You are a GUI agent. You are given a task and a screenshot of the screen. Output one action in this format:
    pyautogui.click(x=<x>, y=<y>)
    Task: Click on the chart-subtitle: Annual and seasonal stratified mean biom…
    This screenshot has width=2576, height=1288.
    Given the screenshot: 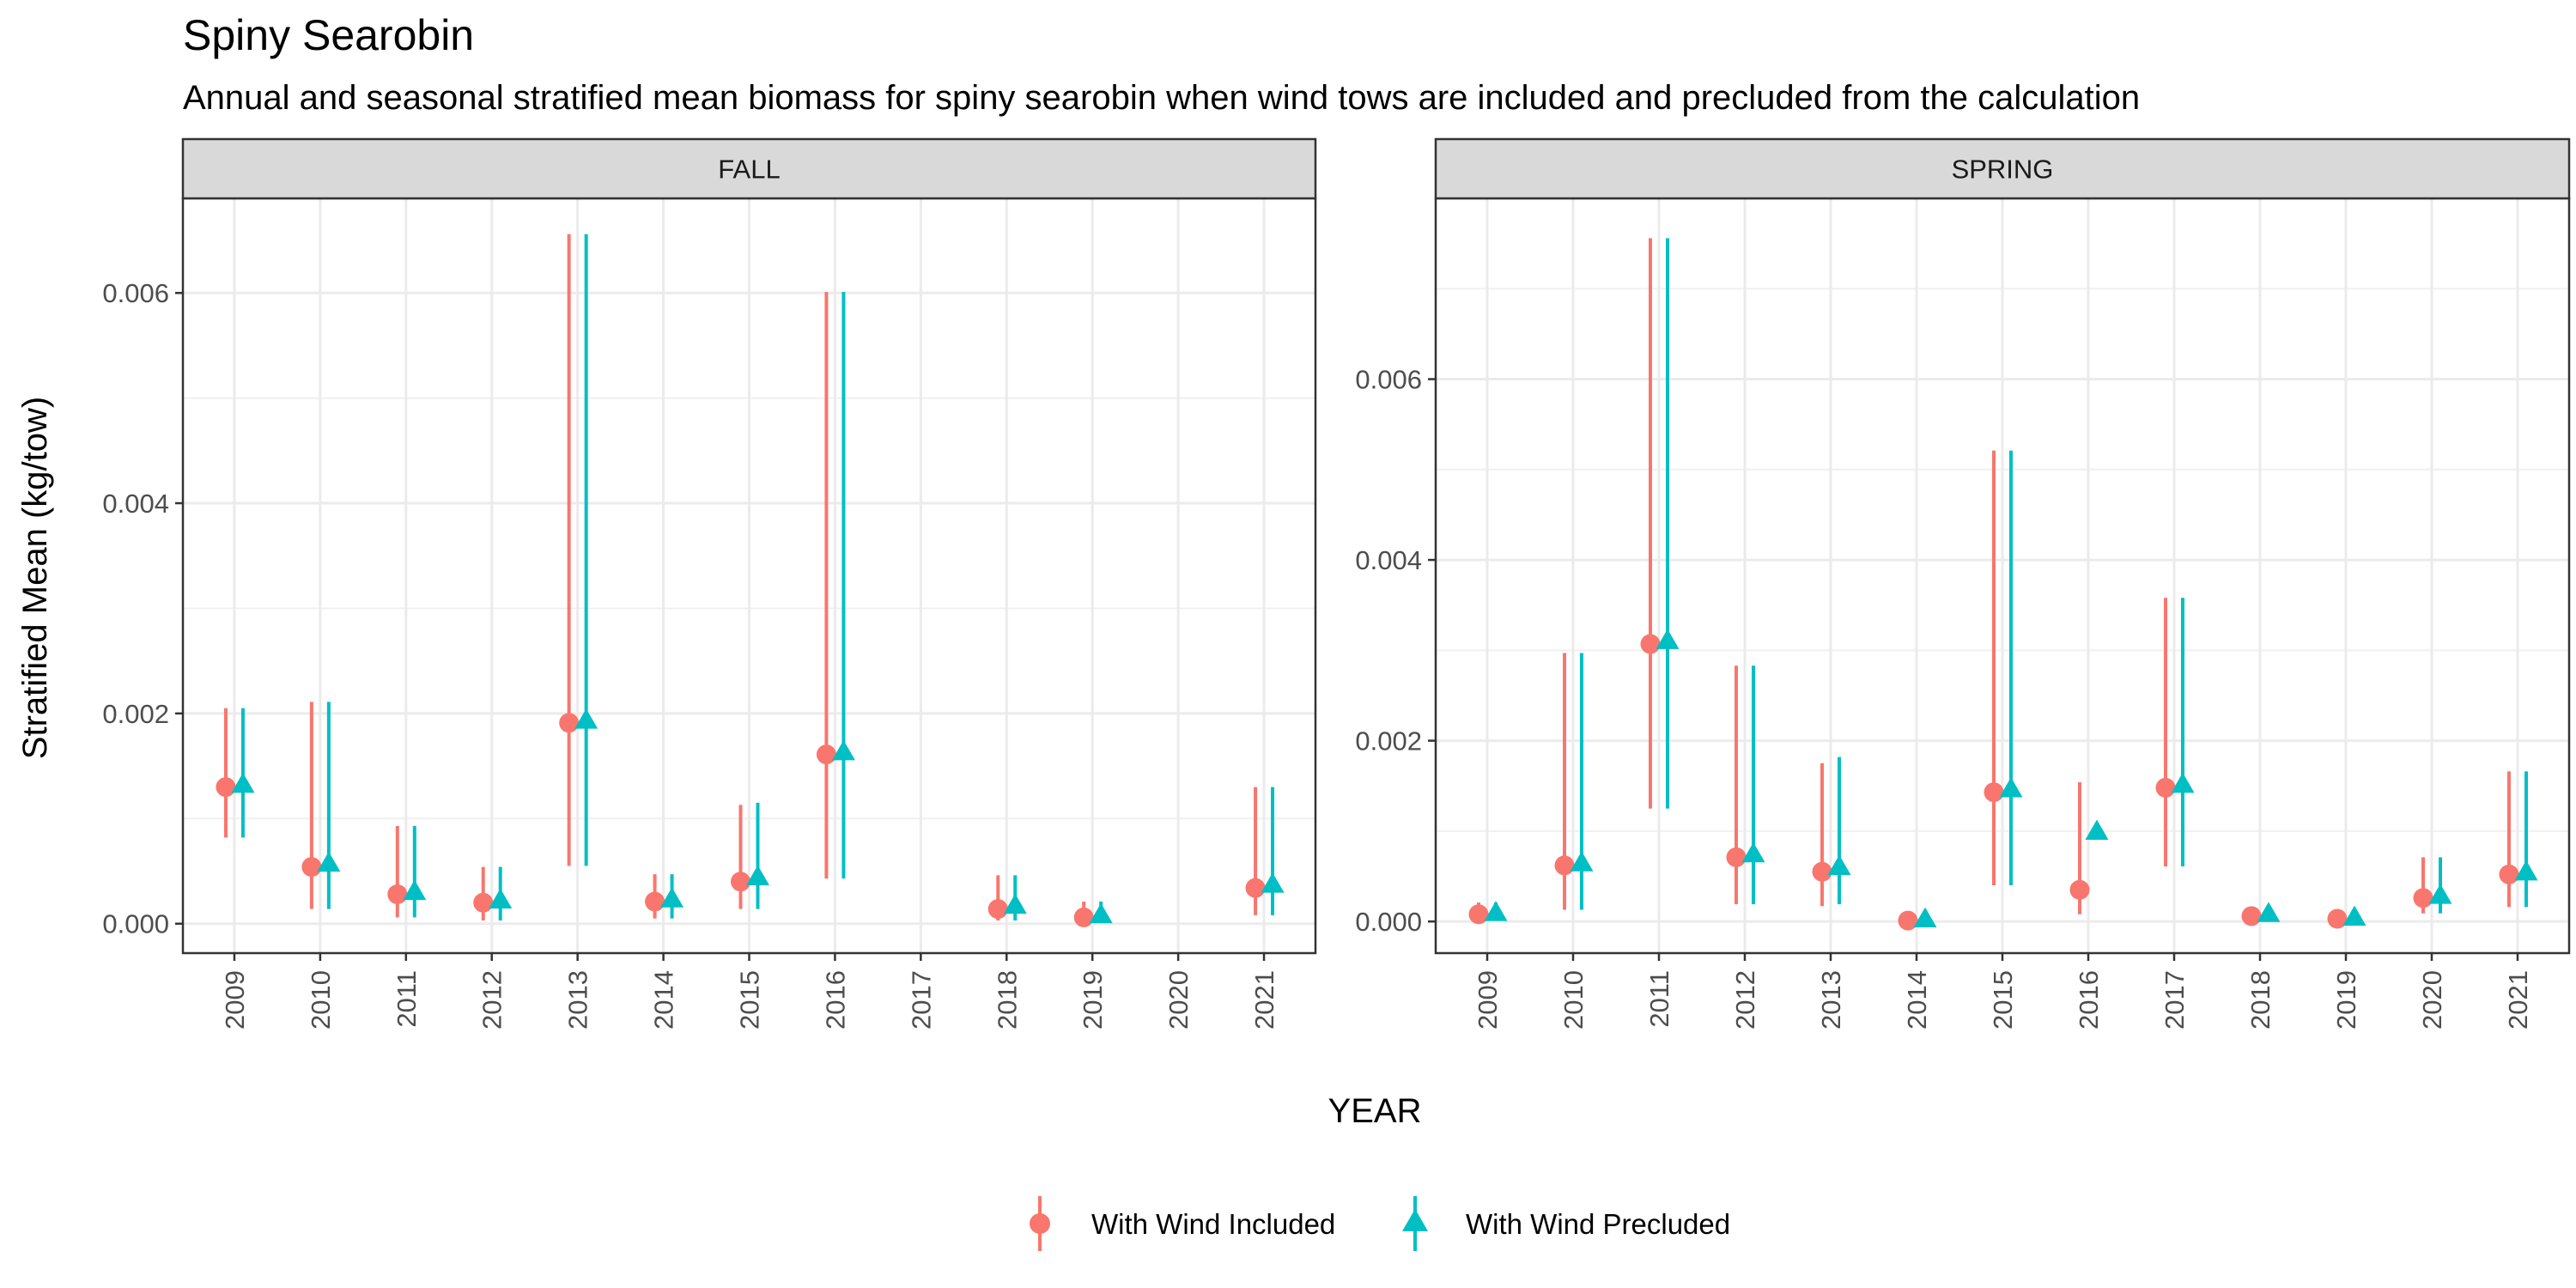 What is the action you would take?
    pyautogui.click(x=1162, y=98)
    